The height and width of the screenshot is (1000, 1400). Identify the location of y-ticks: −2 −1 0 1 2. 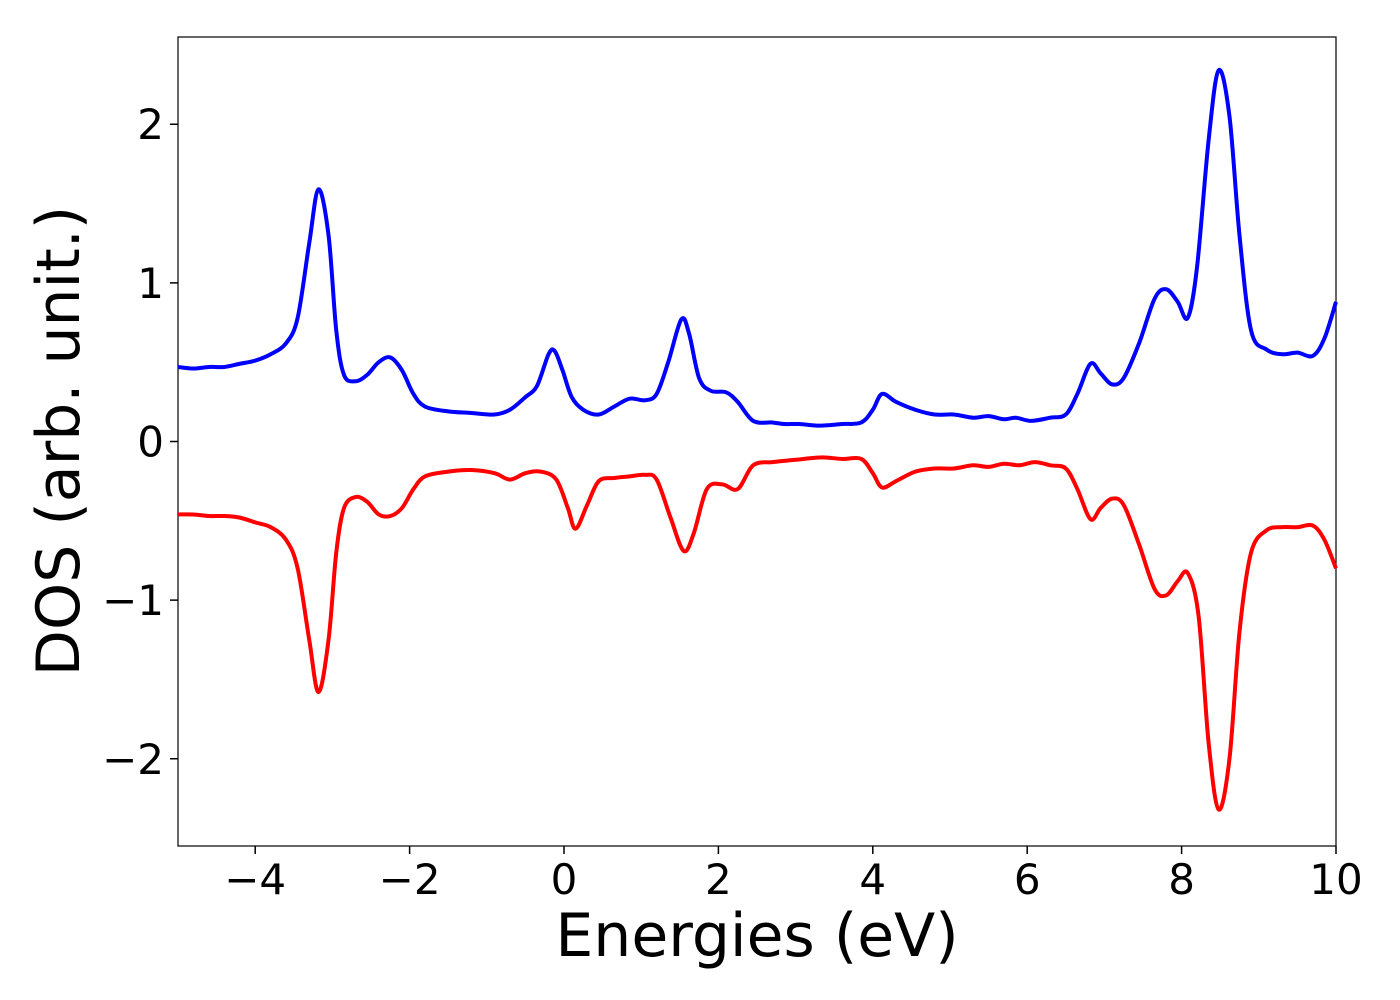
(140, 442).